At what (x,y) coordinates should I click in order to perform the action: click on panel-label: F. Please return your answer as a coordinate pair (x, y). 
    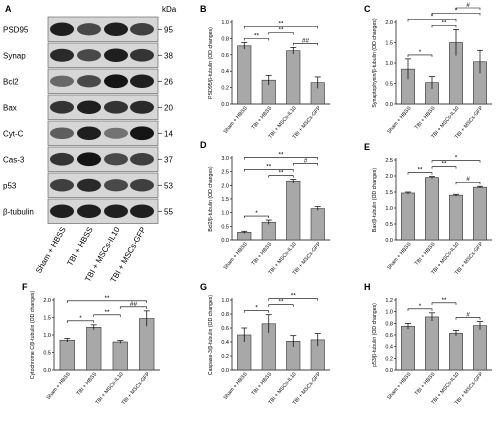
    Looking at the image, I should click on (25, 287).